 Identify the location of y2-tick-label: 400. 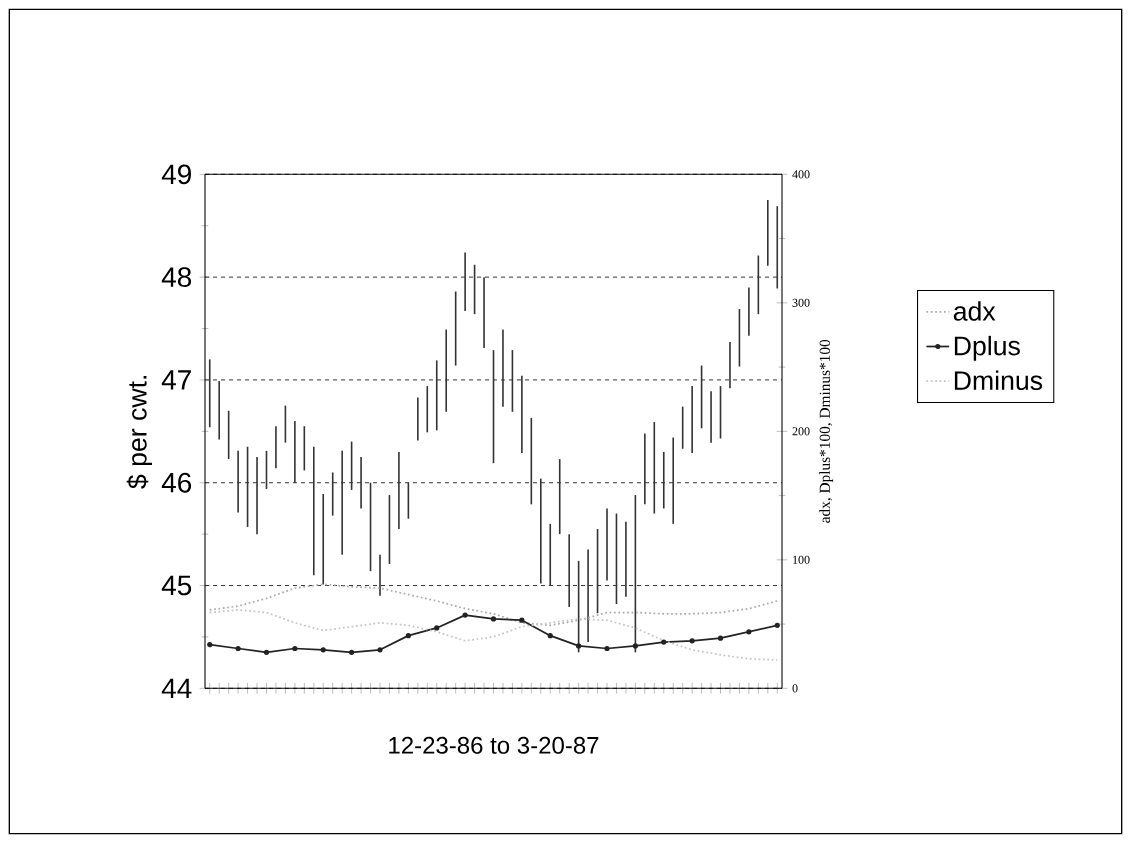
(801, 174).